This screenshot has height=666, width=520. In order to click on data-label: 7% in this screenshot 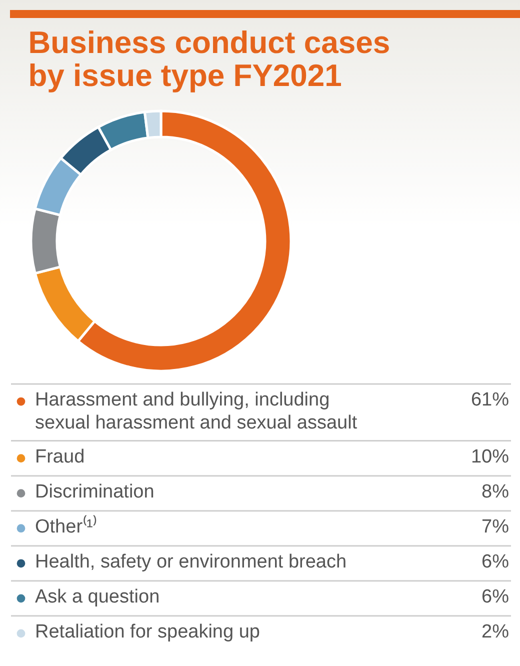, I will do `click(496, 527)`.